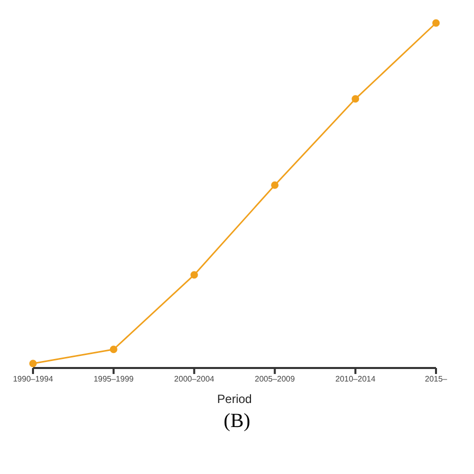 This screenshot has width=474, height=474. I want to click on text: (B), so click(237, 421).